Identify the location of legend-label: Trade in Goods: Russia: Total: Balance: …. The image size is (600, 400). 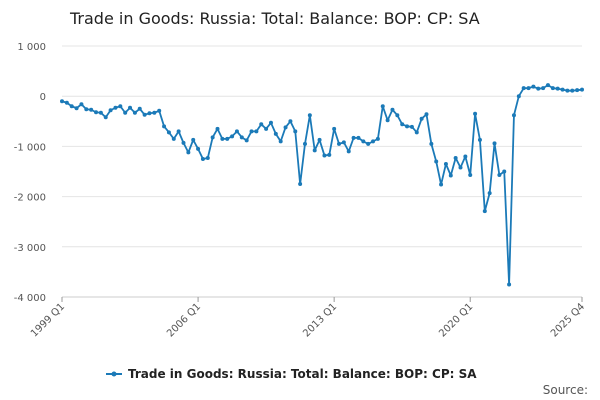
(302, 374).